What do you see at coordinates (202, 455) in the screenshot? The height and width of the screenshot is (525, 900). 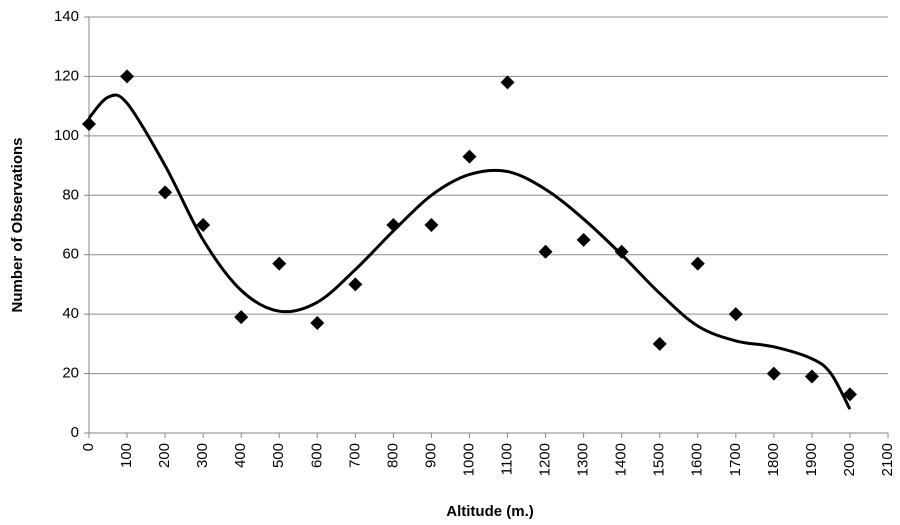 I see `x-tick-label: 300` at bounding box center [202, 455].